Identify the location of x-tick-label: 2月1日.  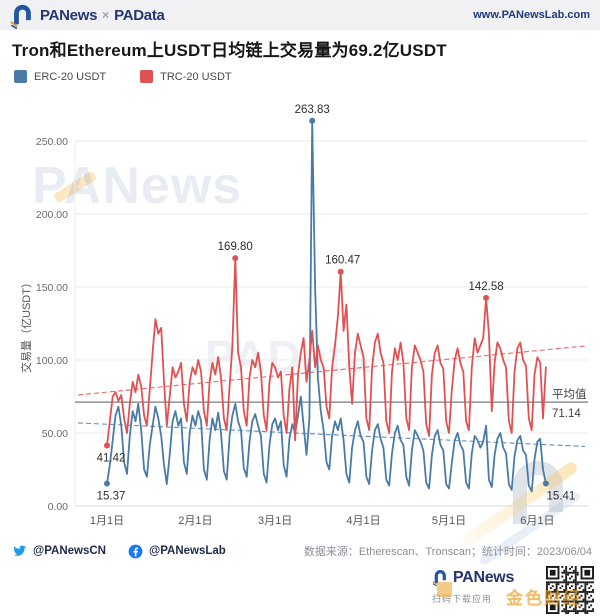
(195, 521).